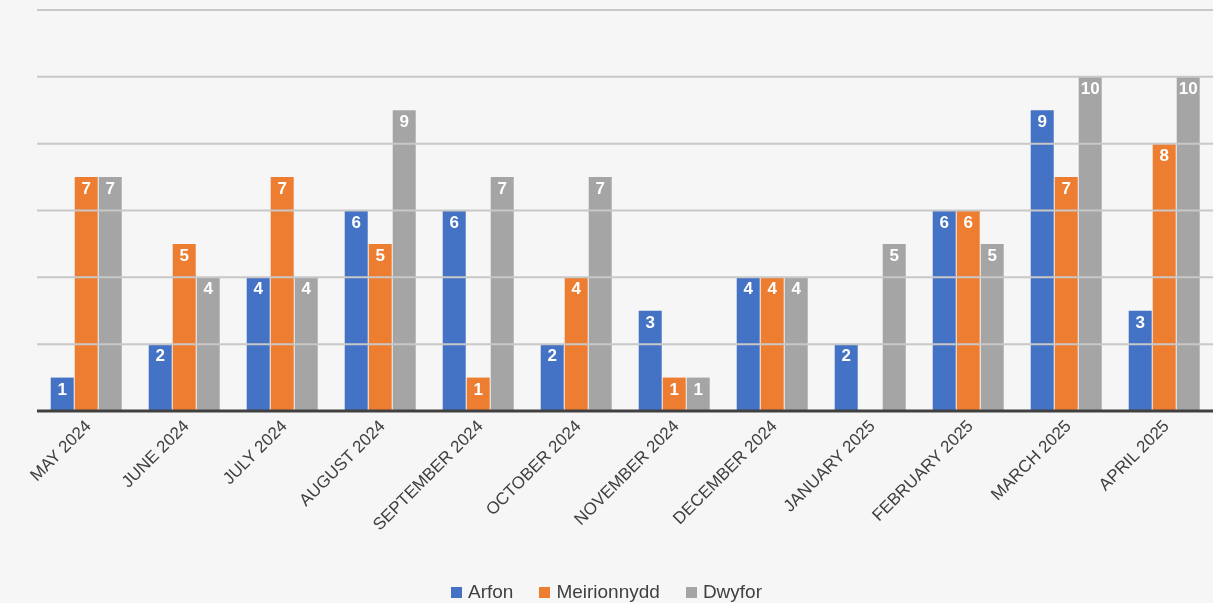 Image resolution: width=1213 pixels, height=603 pixels. What do you see at coordinates (608, 592) in the screenshot?
I see `legend-label: Meirionnydd` at bounding box center [608, 592].